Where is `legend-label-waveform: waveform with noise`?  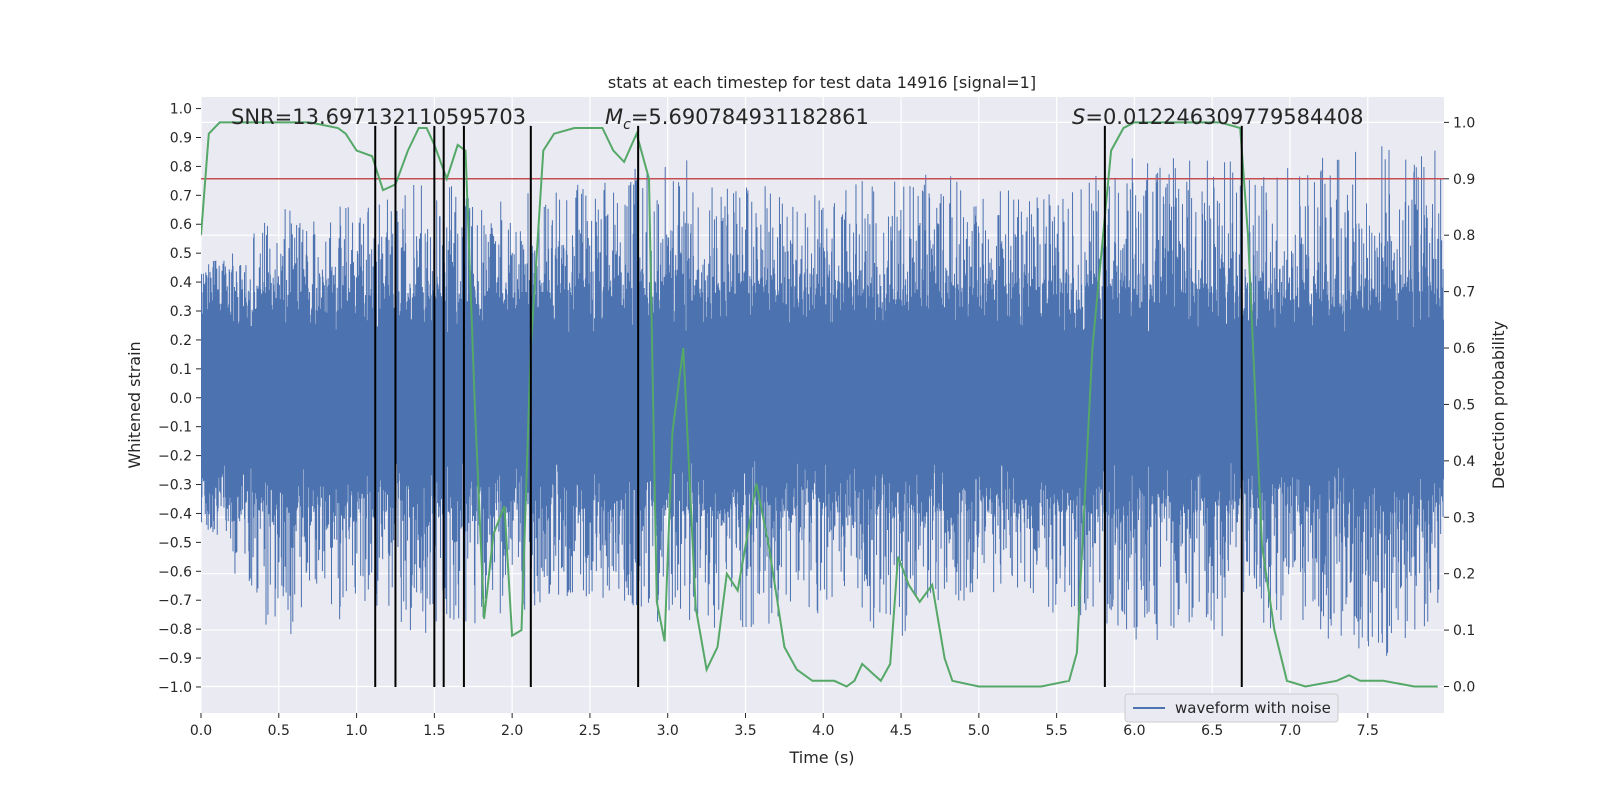
legend-label-waveform: waveform with noise is located at coordinates (1253, 708).